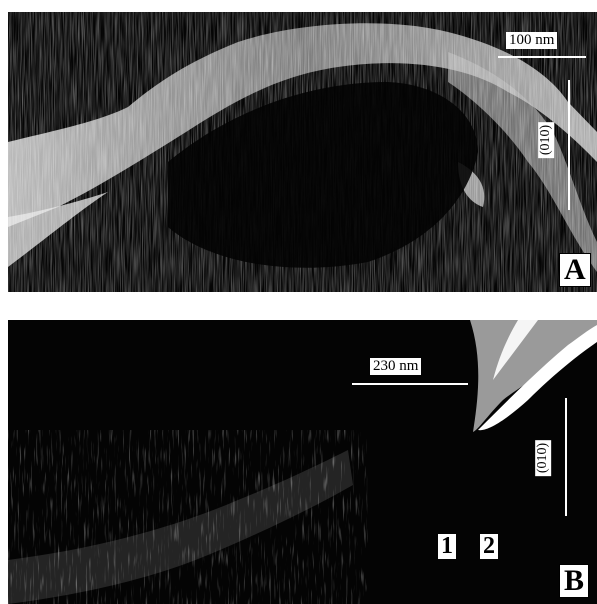 The width and height of the screenshot is (597, 604). What do you see at coordinates (569, 145) in the screenshot?
I see `direction-arrow-a` at bounding box center [569, 145].